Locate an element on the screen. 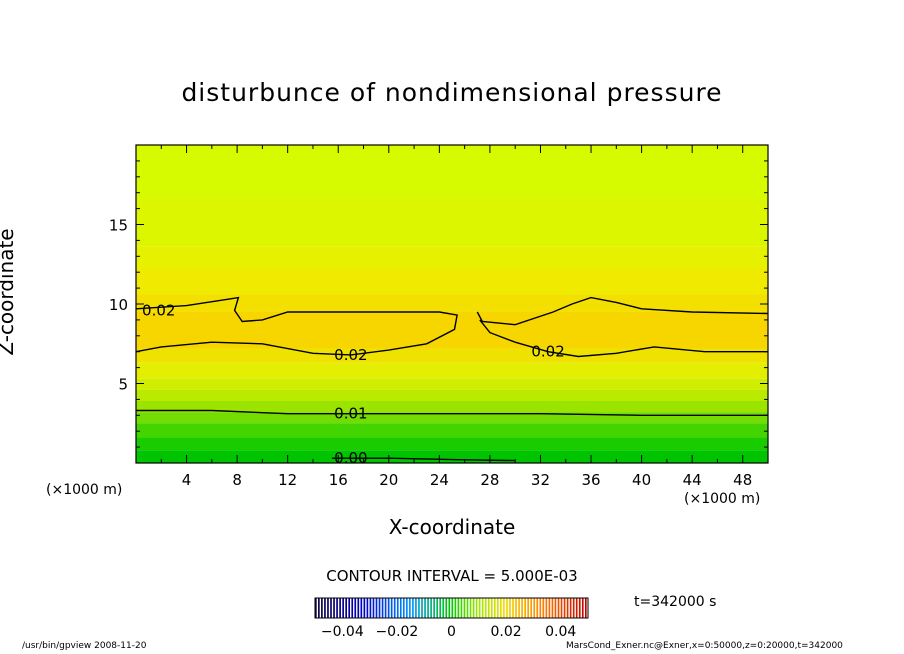 The image size is (904, 654). x-tick-label: 12 is located at coordinates (287, 480).